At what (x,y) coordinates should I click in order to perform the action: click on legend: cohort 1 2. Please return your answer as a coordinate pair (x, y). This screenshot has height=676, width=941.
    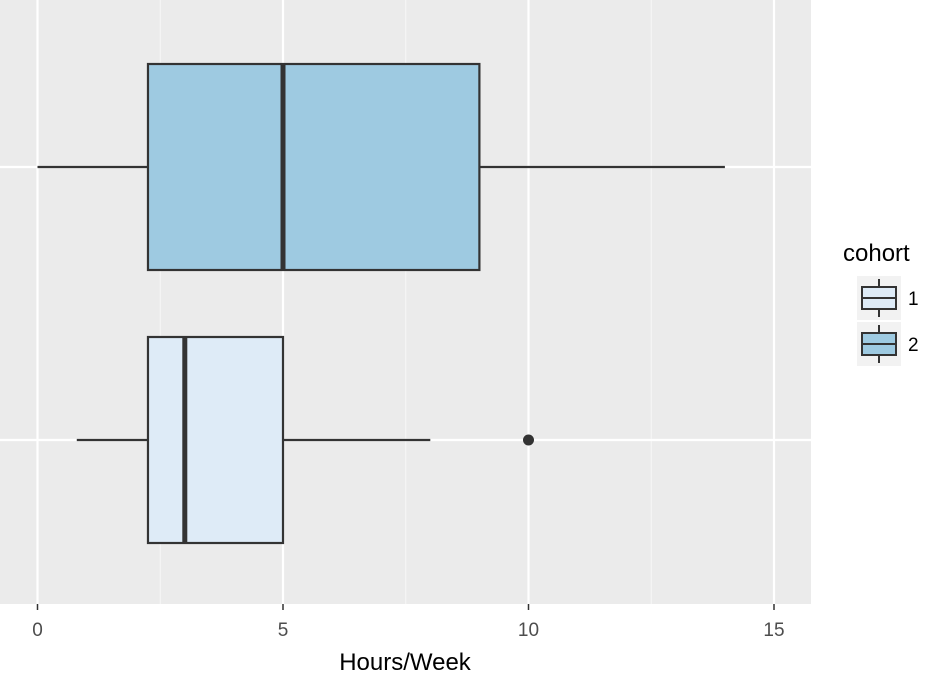
    Looking at the image, I should click on (881, 303).